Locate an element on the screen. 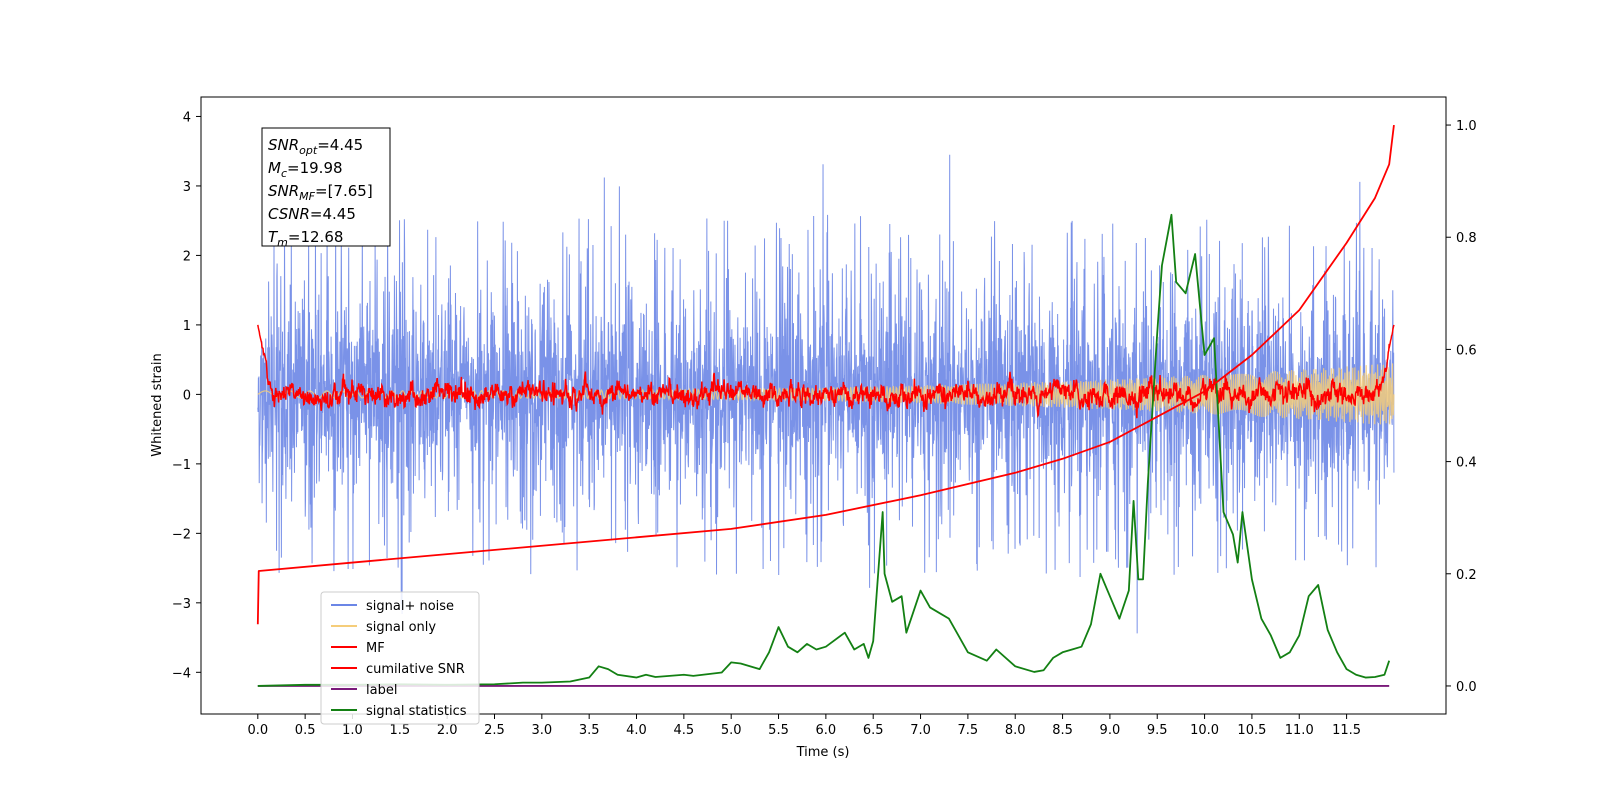 This screenshot has width=1600, height=800. x-tick-label: 11.0 is located at coordinates (1299, 730).